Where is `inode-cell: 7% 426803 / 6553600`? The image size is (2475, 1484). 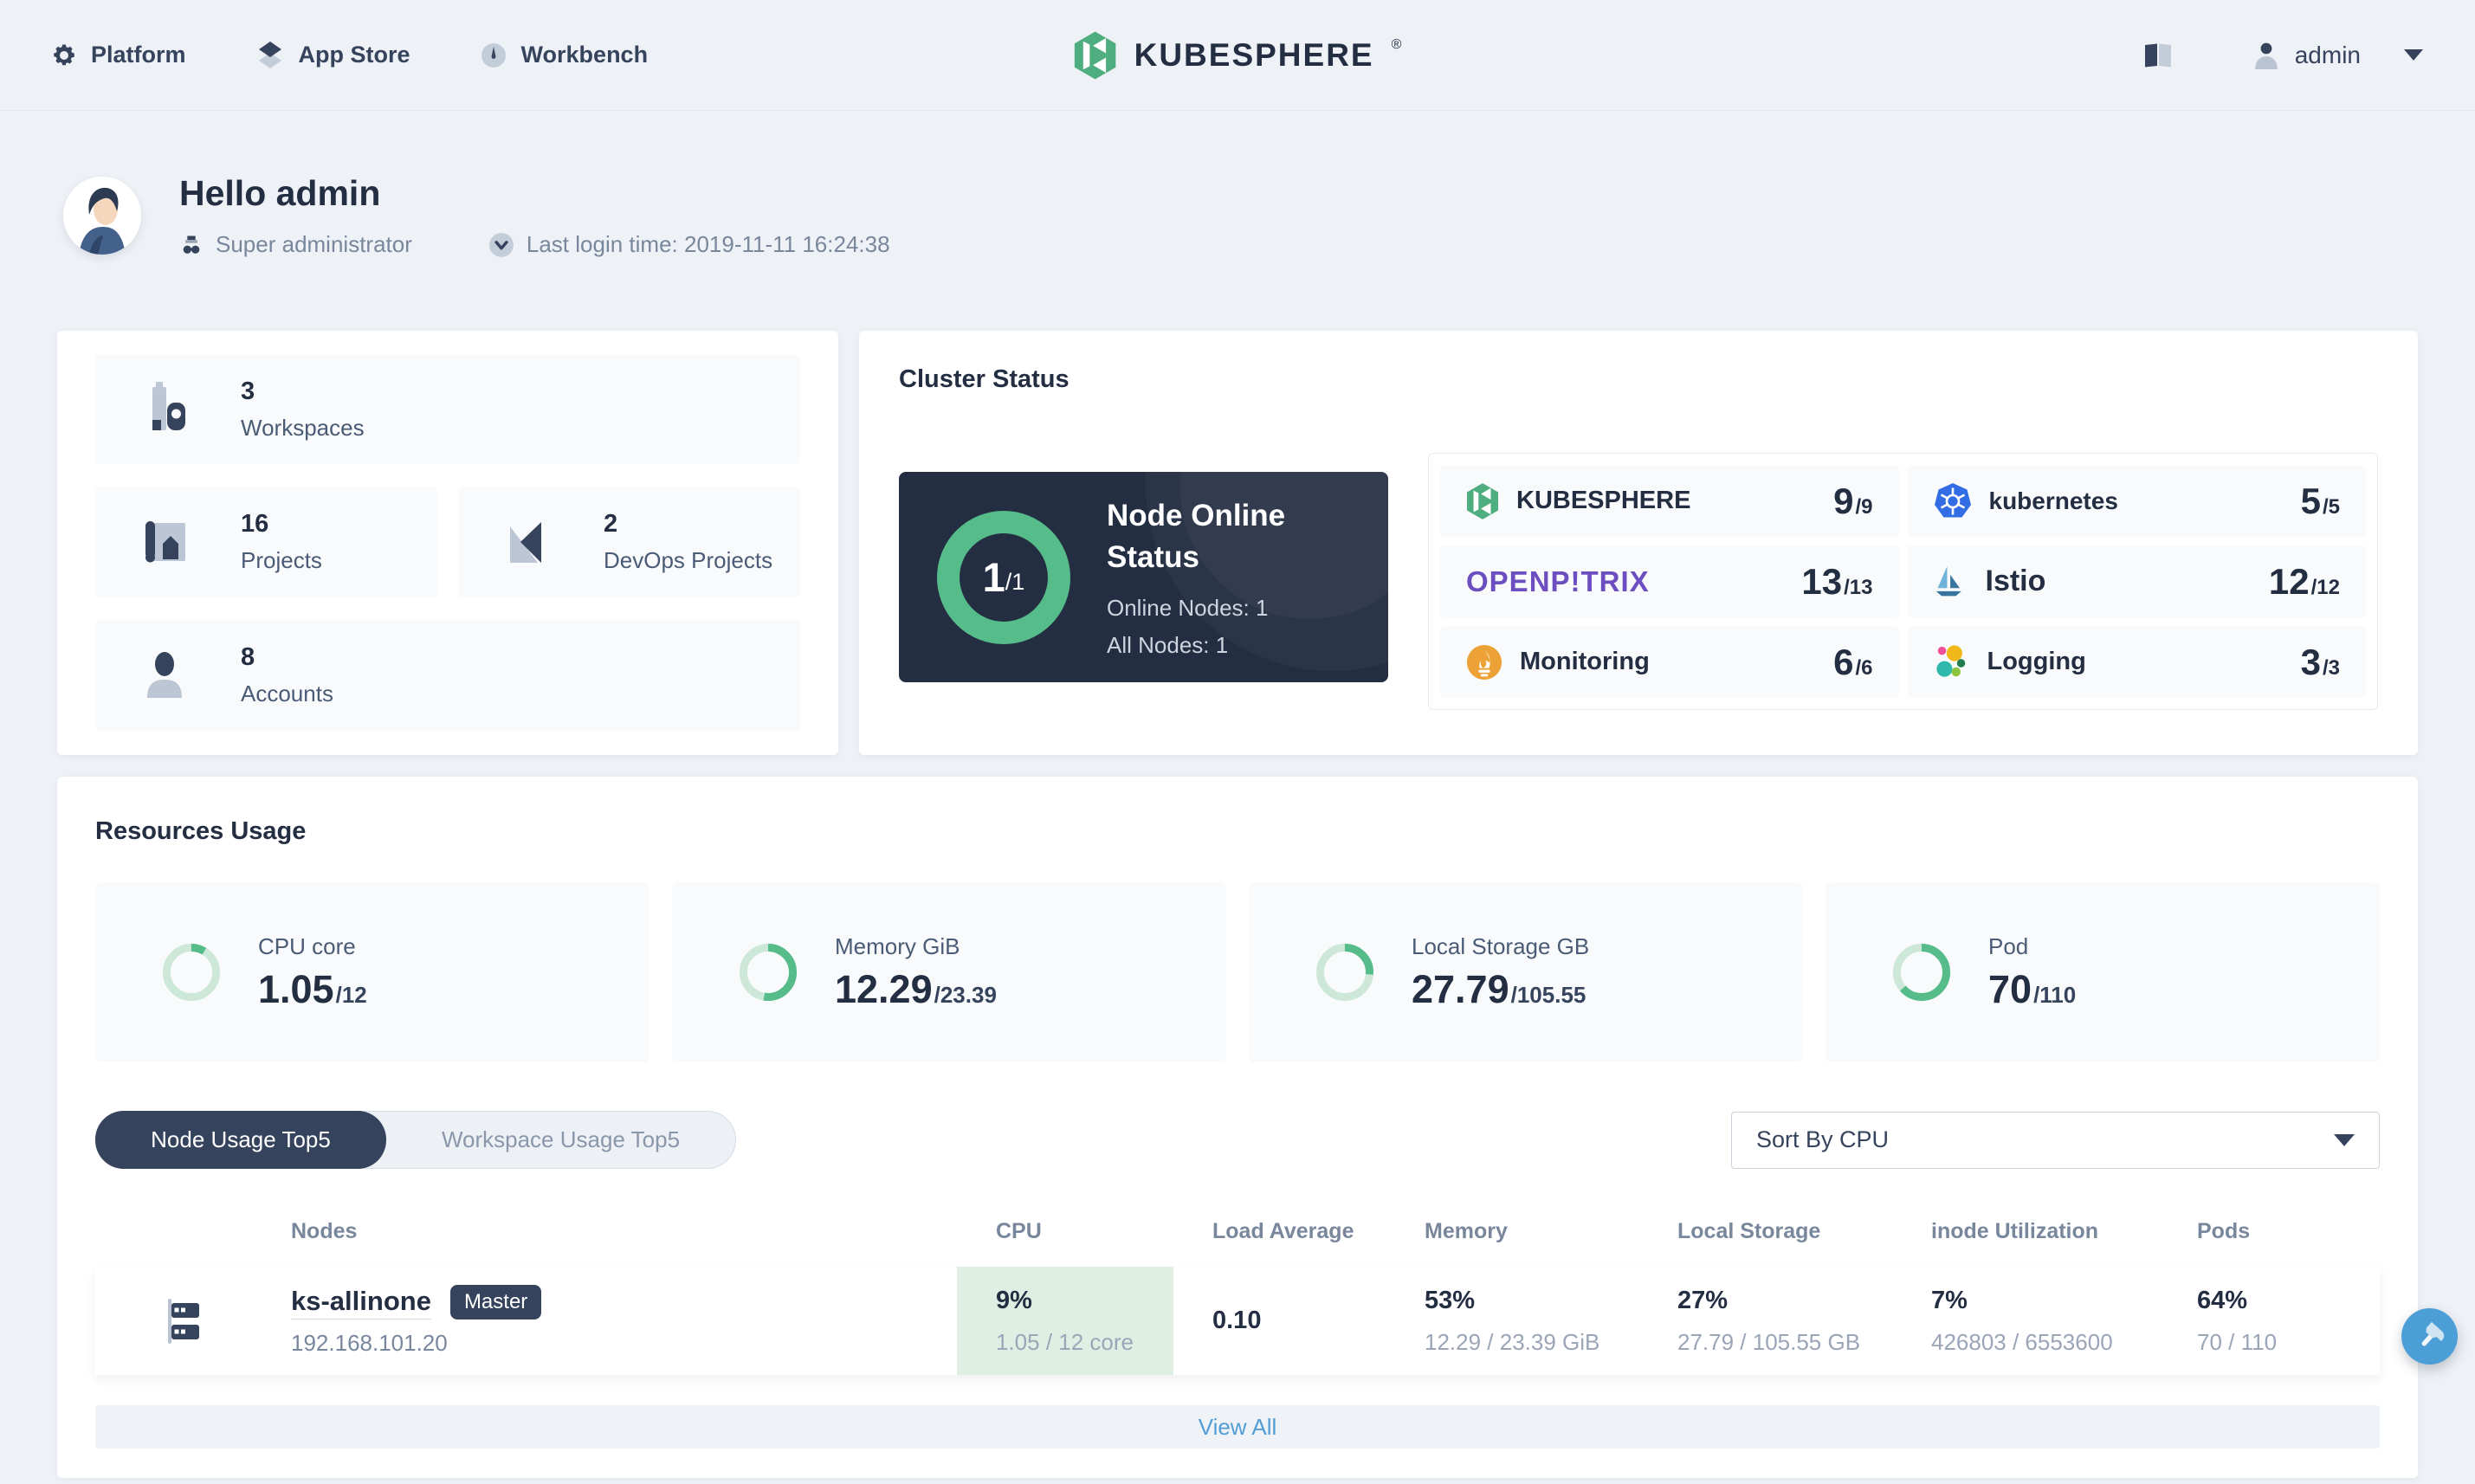 inode-cell: 7% 426803 / 6553600 is located at coordinates (2025, 1321).